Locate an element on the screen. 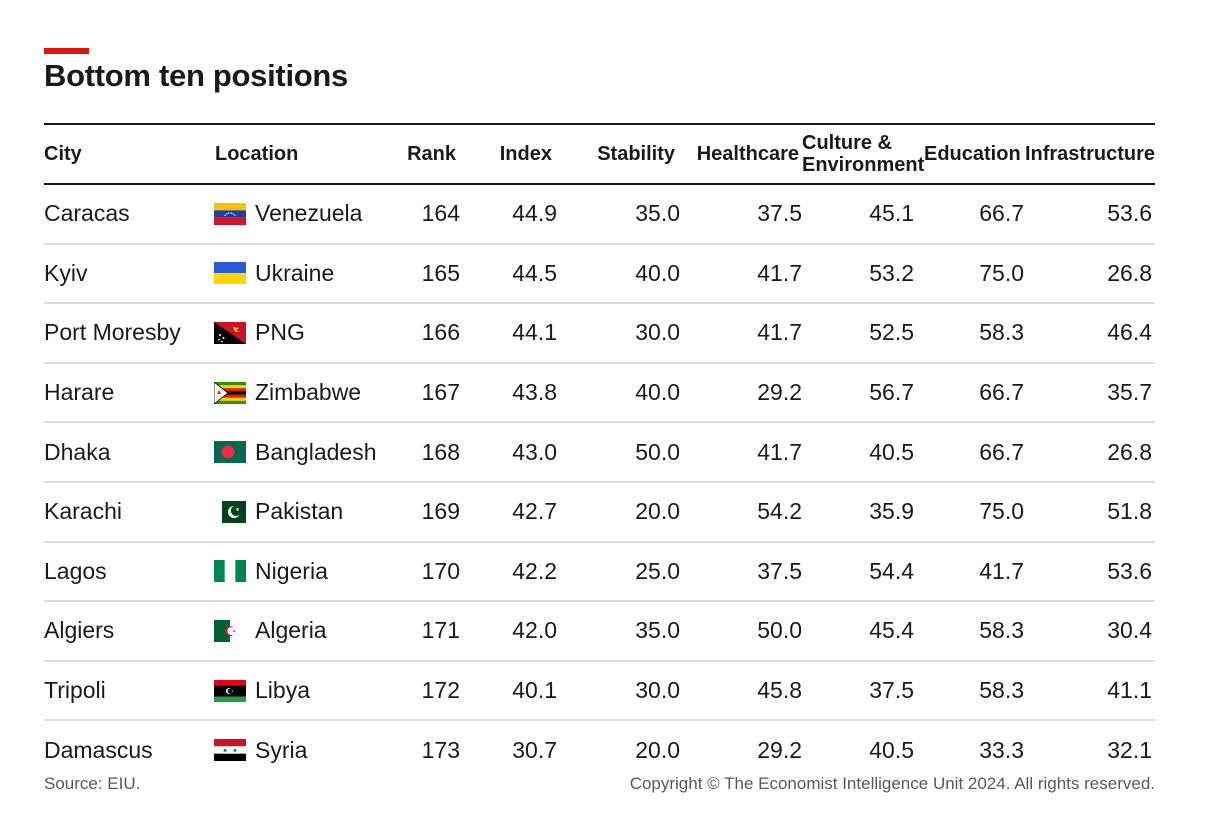 This screenshot has height=814, width=1212. location-cell: PNG is located at coordinates (259, 333).